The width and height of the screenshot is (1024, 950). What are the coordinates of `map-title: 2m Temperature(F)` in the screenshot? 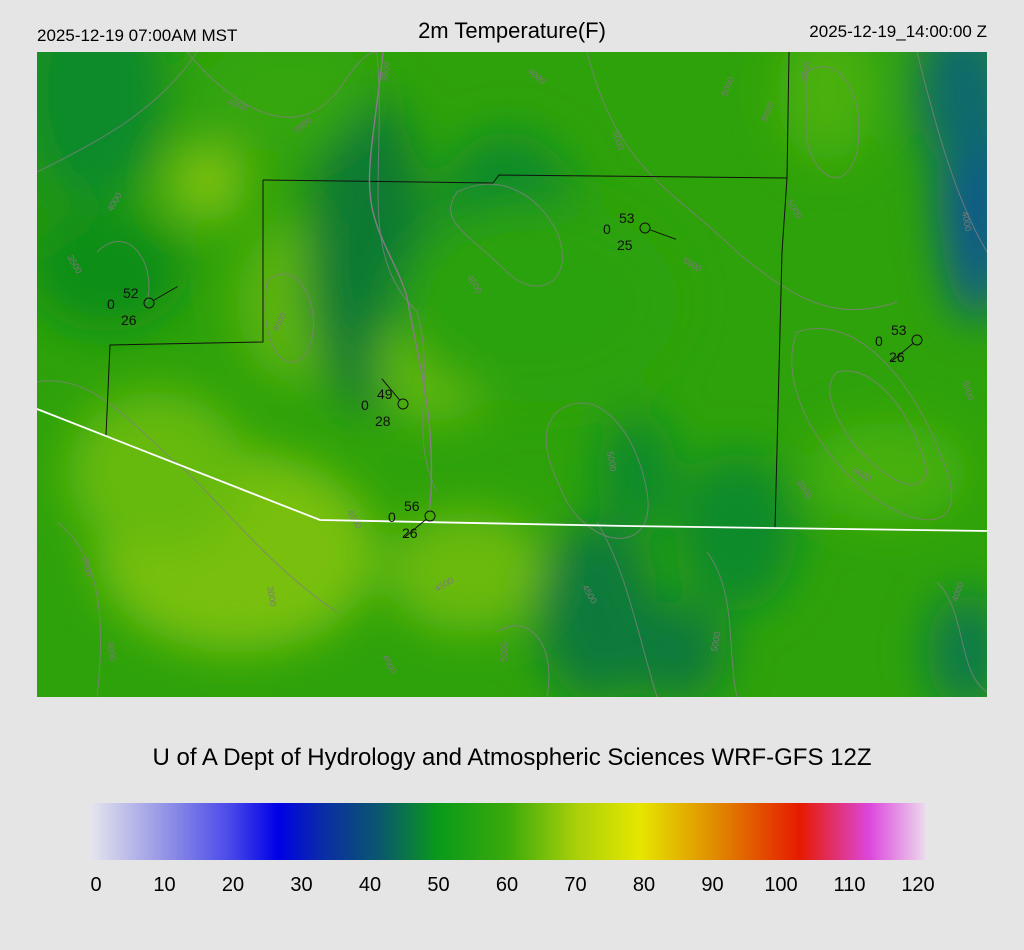 It's located at (512, 30).